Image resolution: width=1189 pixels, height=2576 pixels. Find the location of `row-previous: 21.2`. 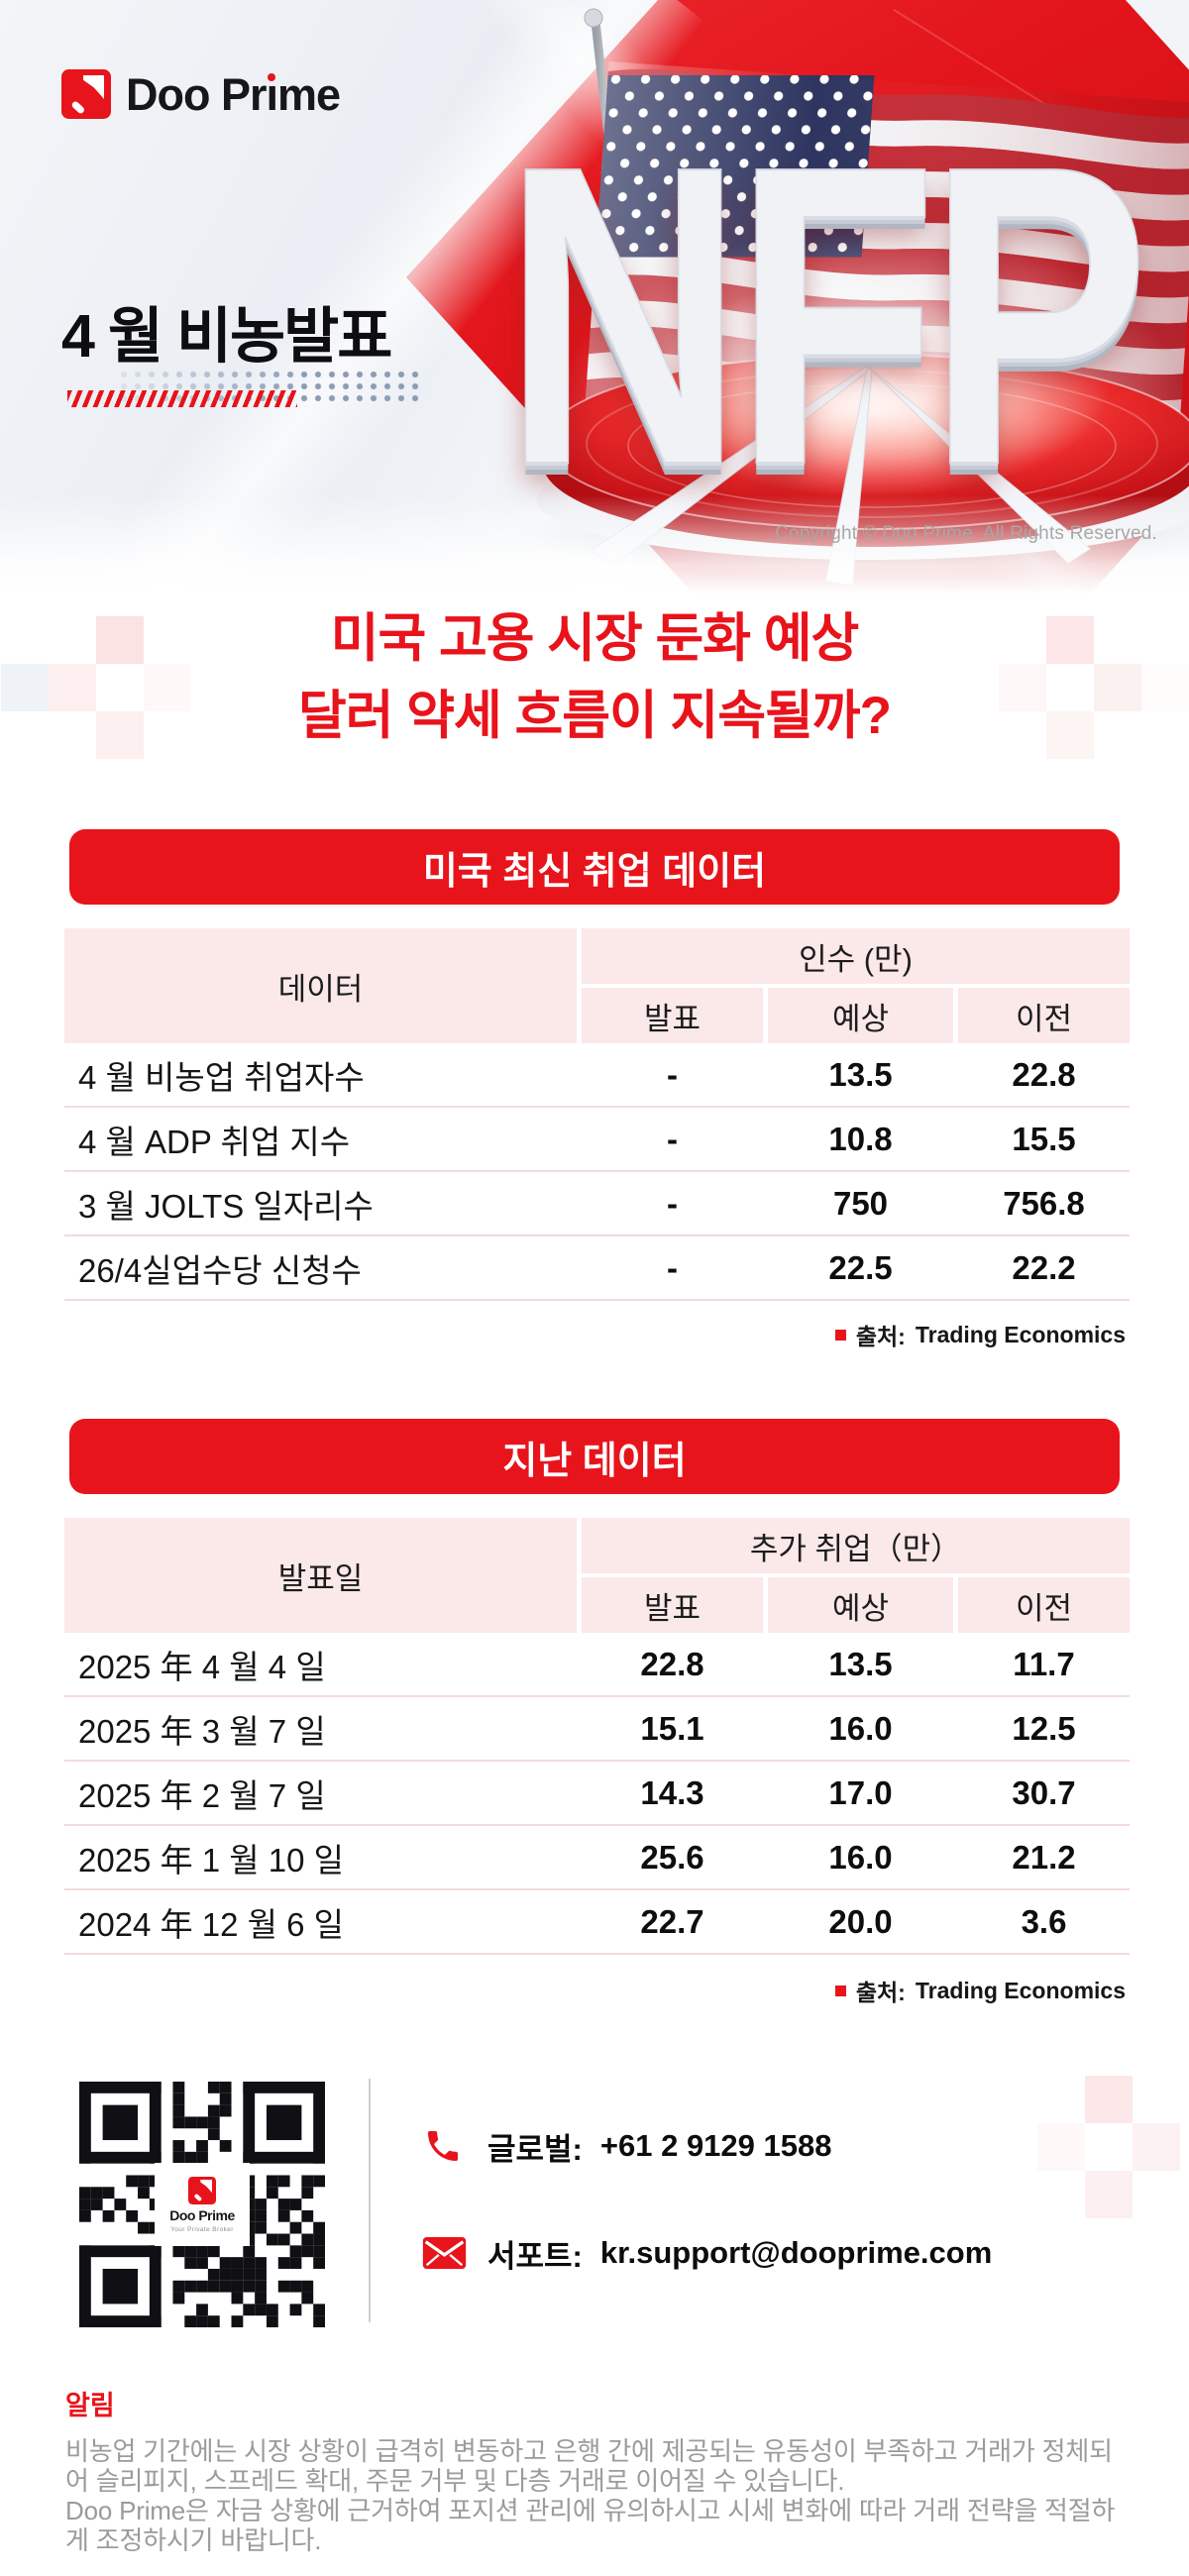

row-previous: 21.2 is located at coordinates (1044, 1857).